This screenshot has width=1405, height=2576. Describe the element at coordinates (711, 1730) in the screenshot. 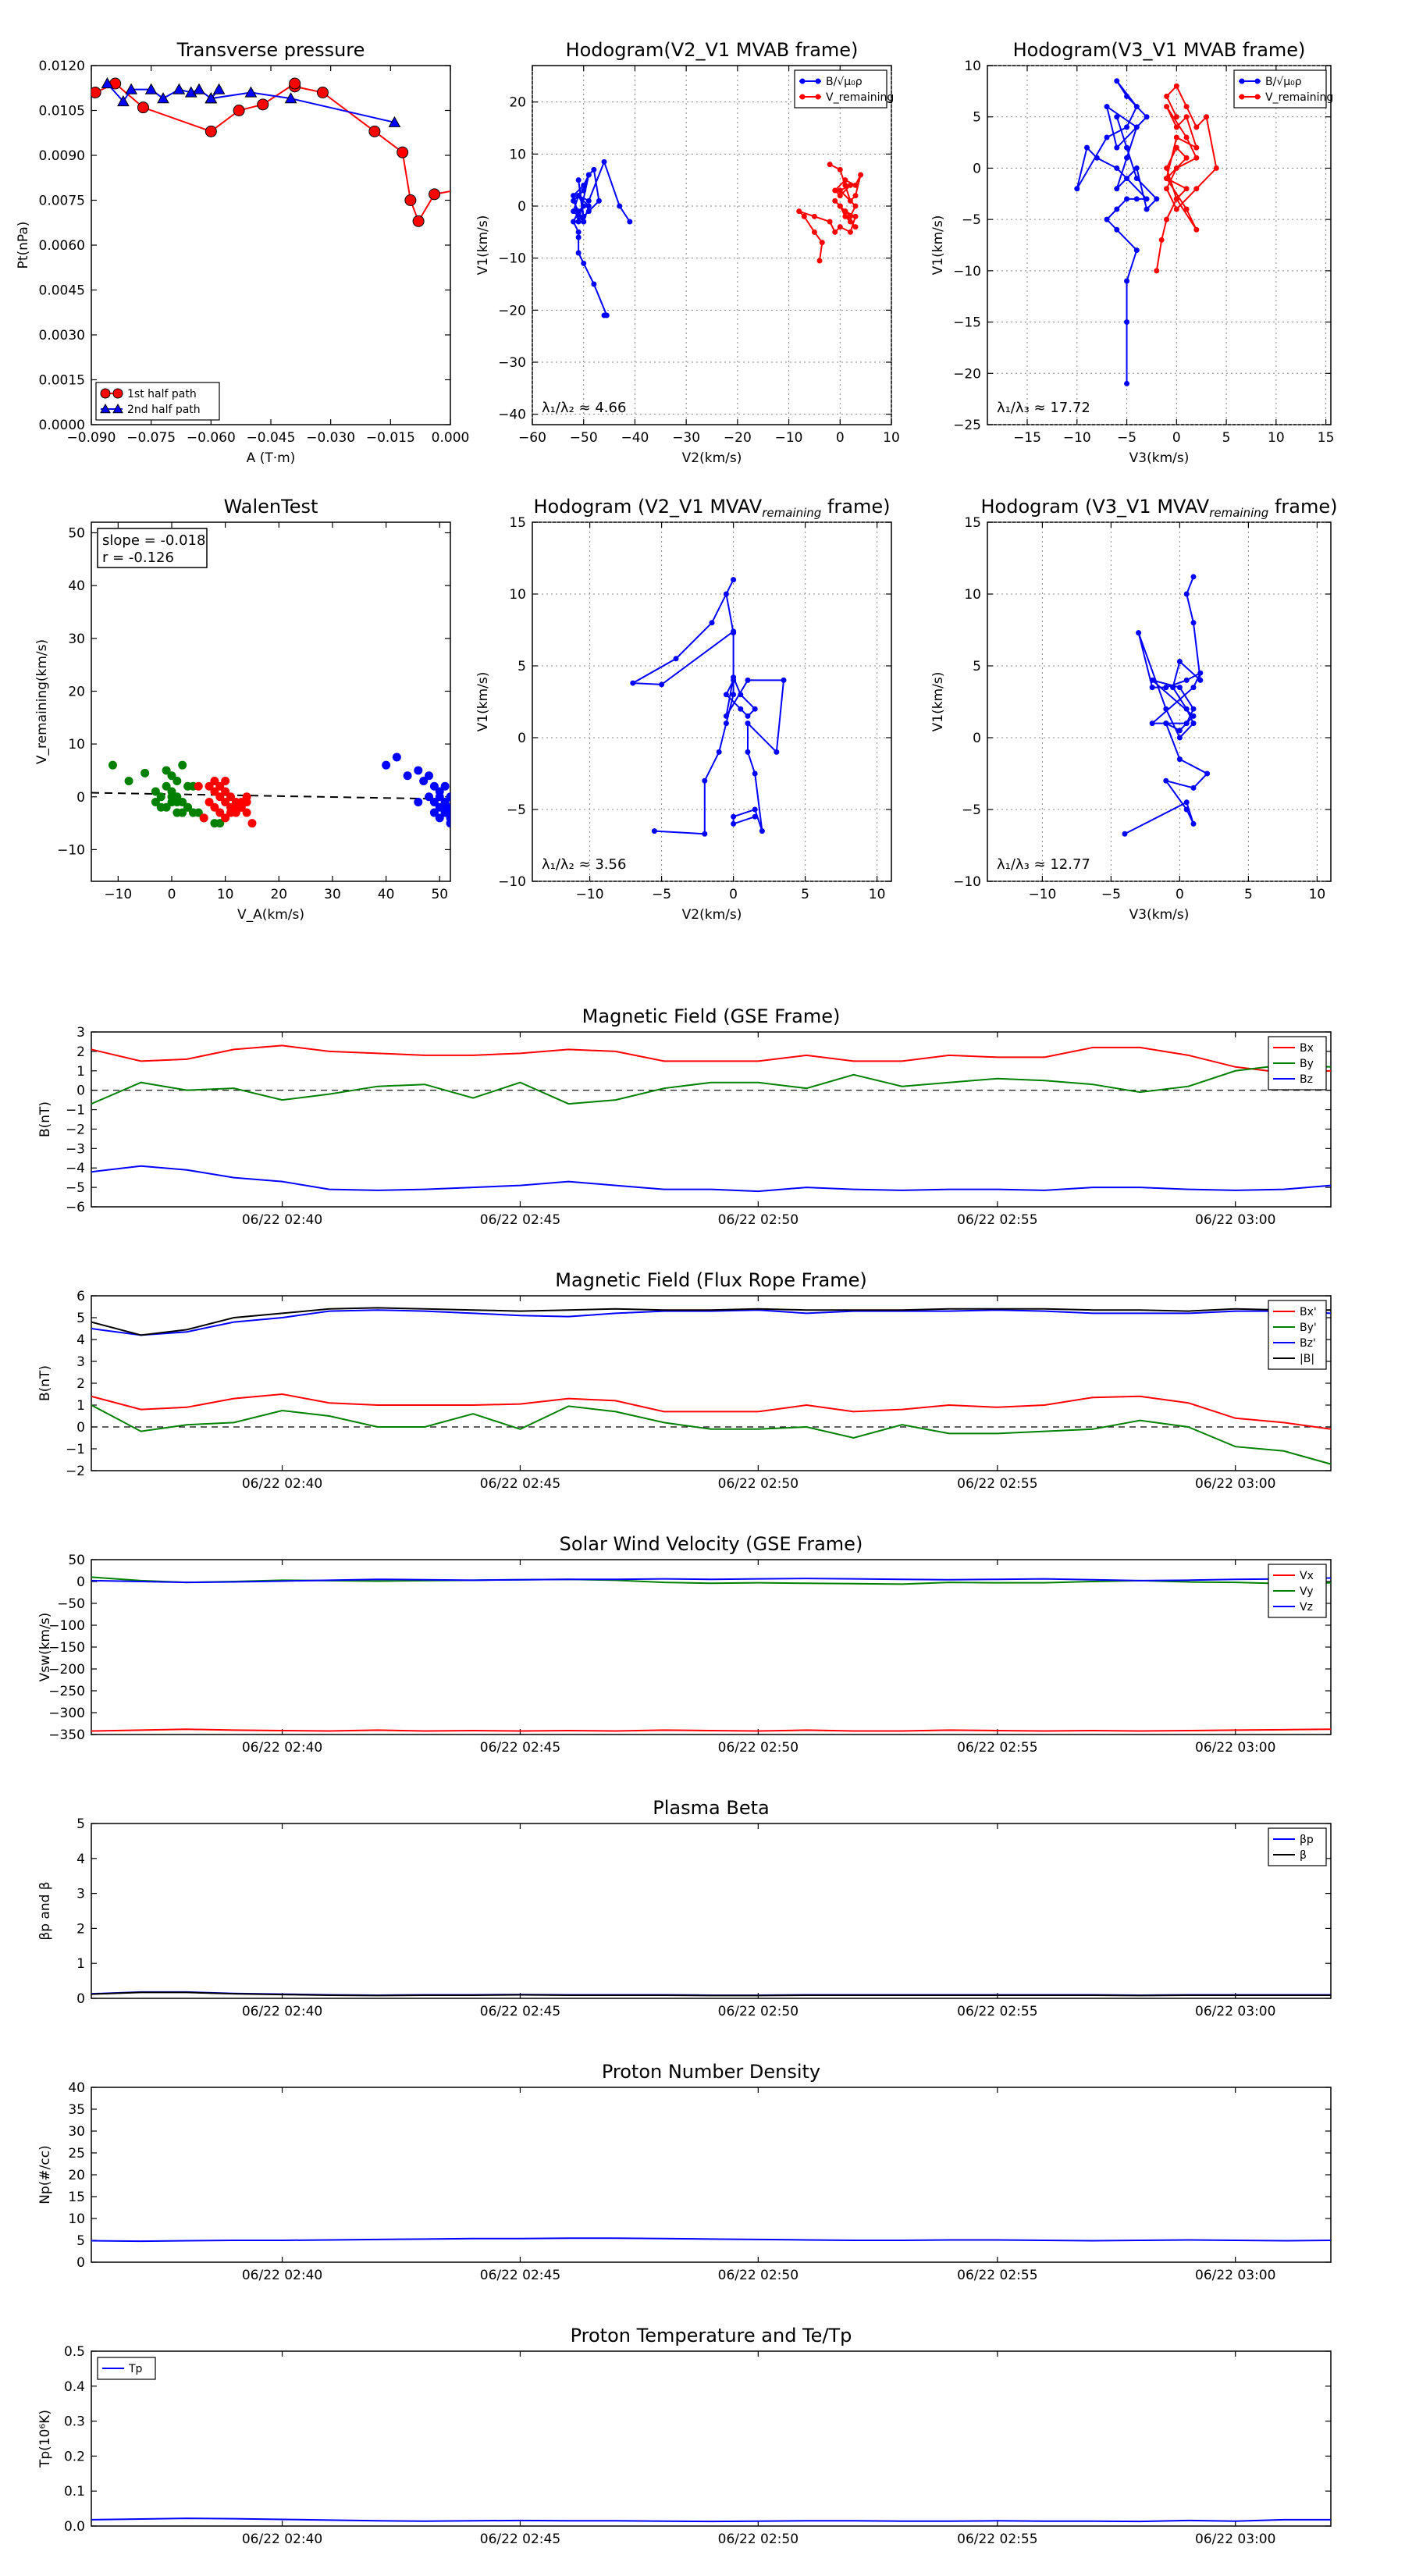

I see `series-Vx` at that location.